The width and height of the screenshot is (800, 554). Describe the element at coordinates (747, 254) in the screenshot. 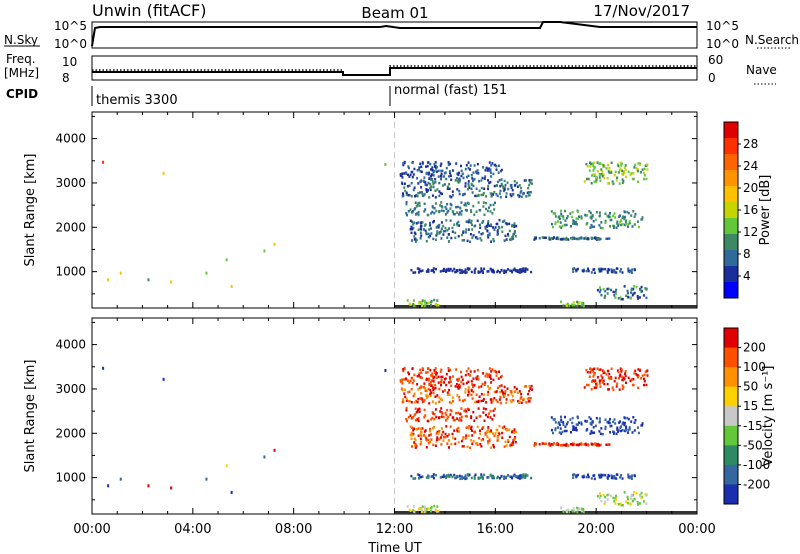

I see `colorbar-tick-label: 8` at that location.